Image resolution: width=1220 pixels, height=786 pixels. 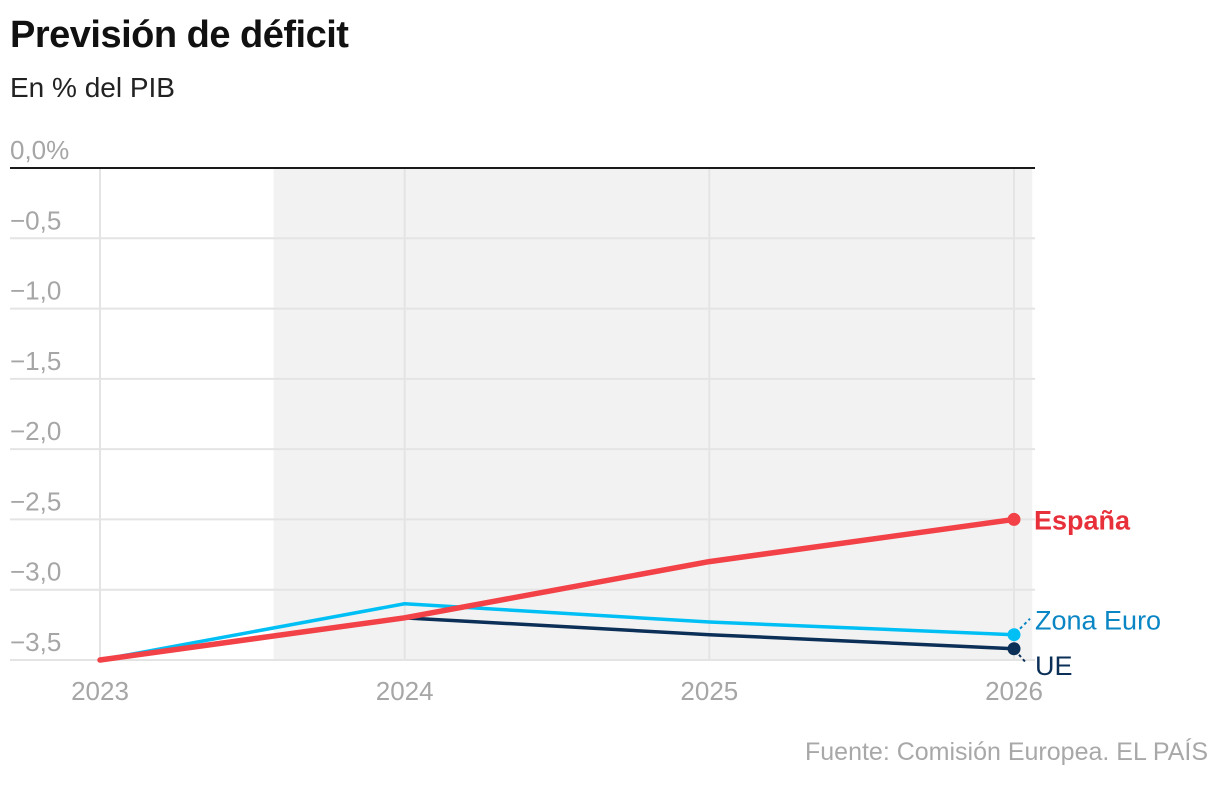 I want to click on y-tick-label: −3,0, so click(x=35, y=572).